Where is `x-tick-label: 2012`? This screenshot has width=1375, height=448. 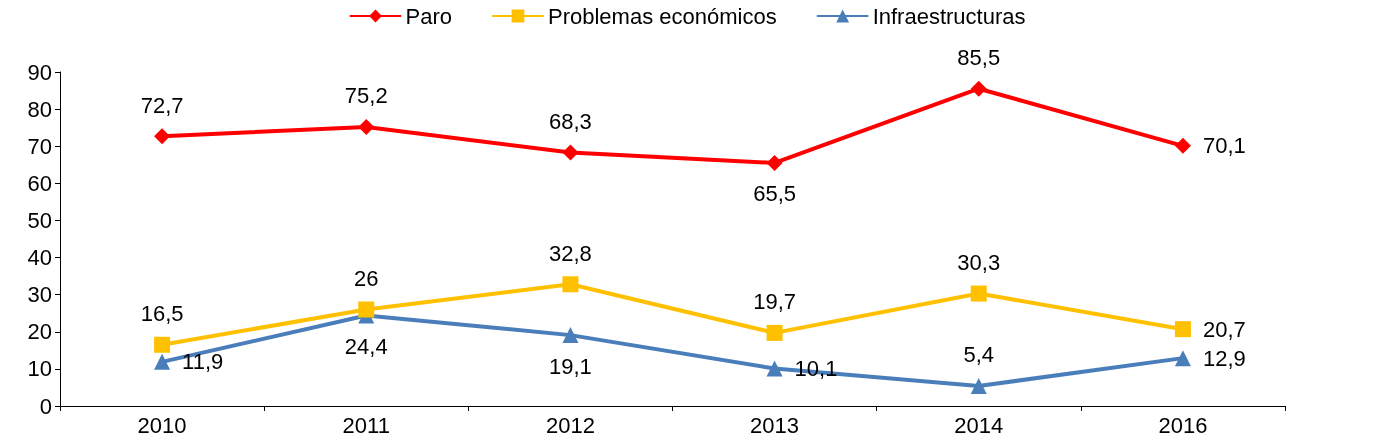 x-tick-label: 2012 is located at coordinates (570, 425).